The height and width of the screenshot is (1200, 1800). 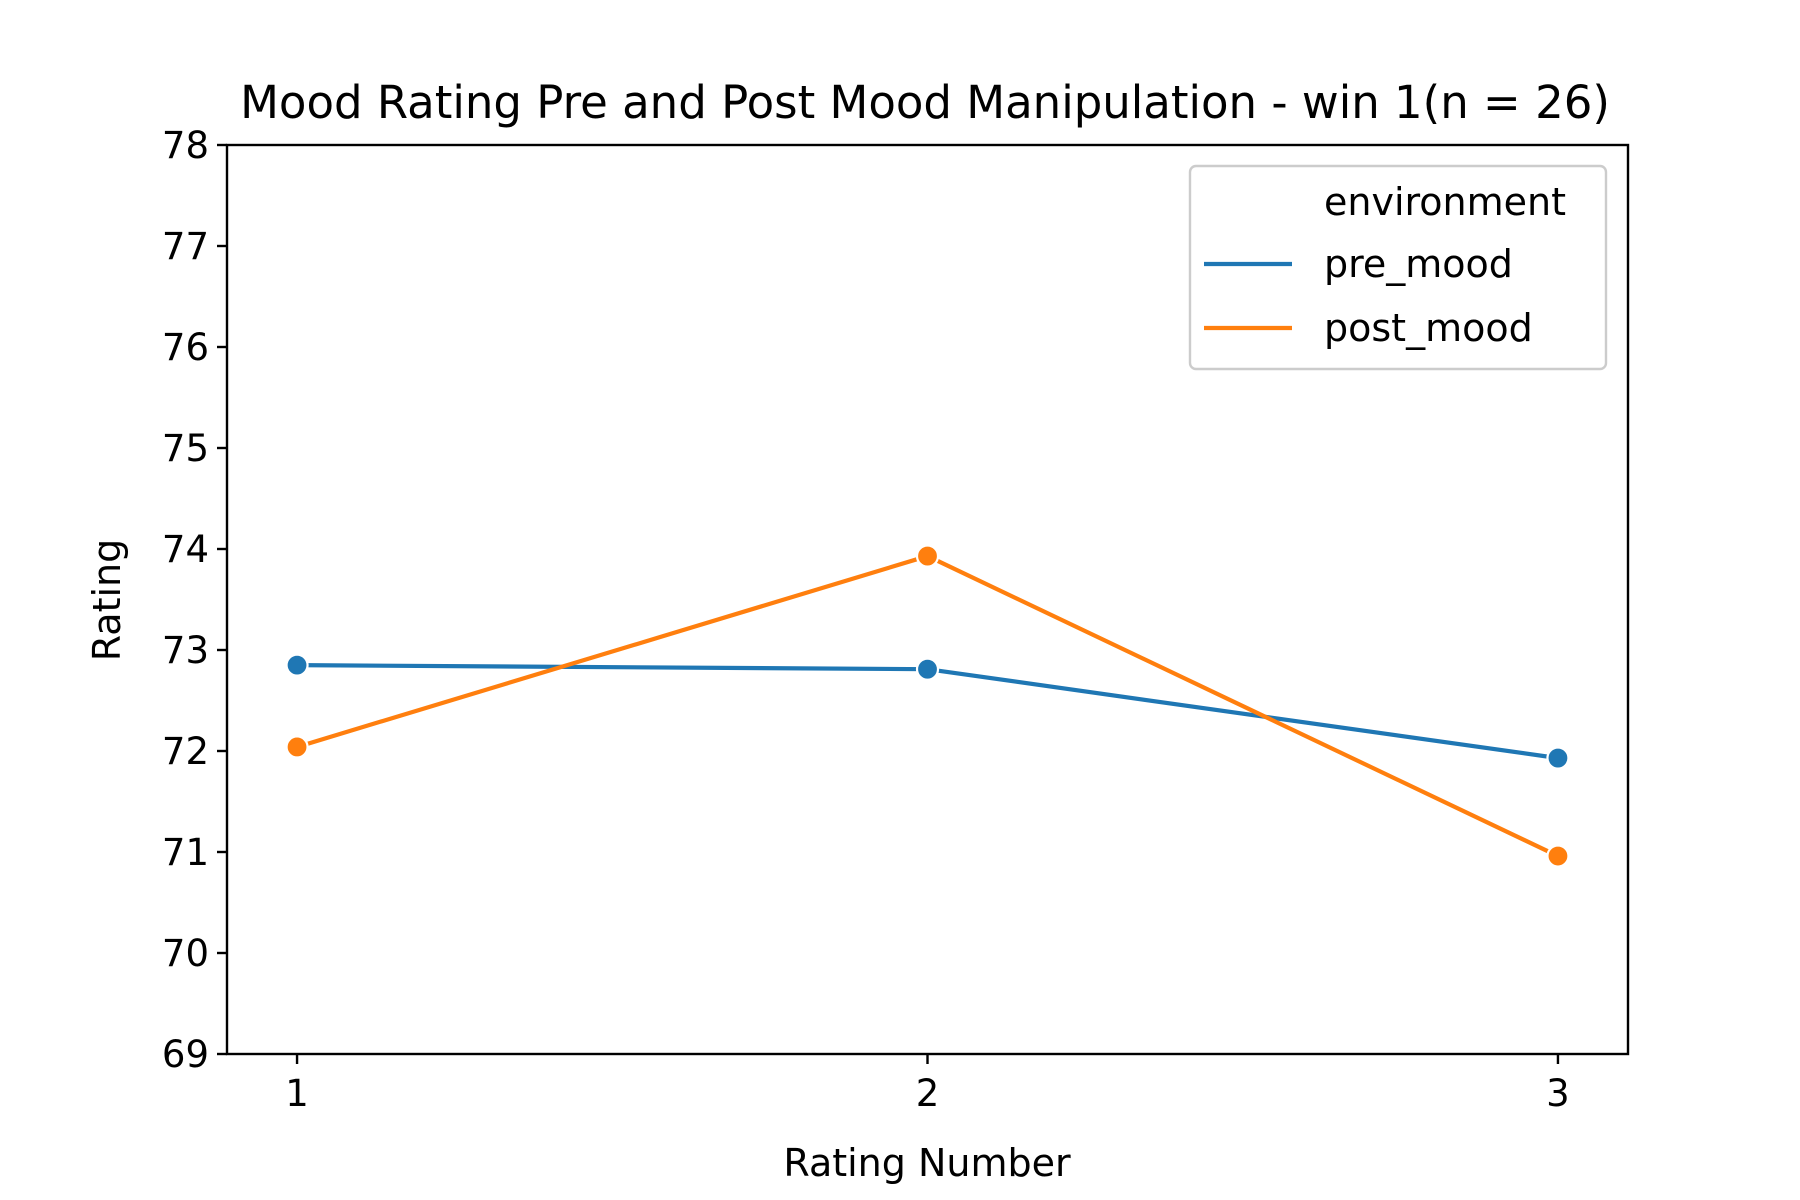 I want to click on y-tick-label: 73, so click(x=185, y=650).